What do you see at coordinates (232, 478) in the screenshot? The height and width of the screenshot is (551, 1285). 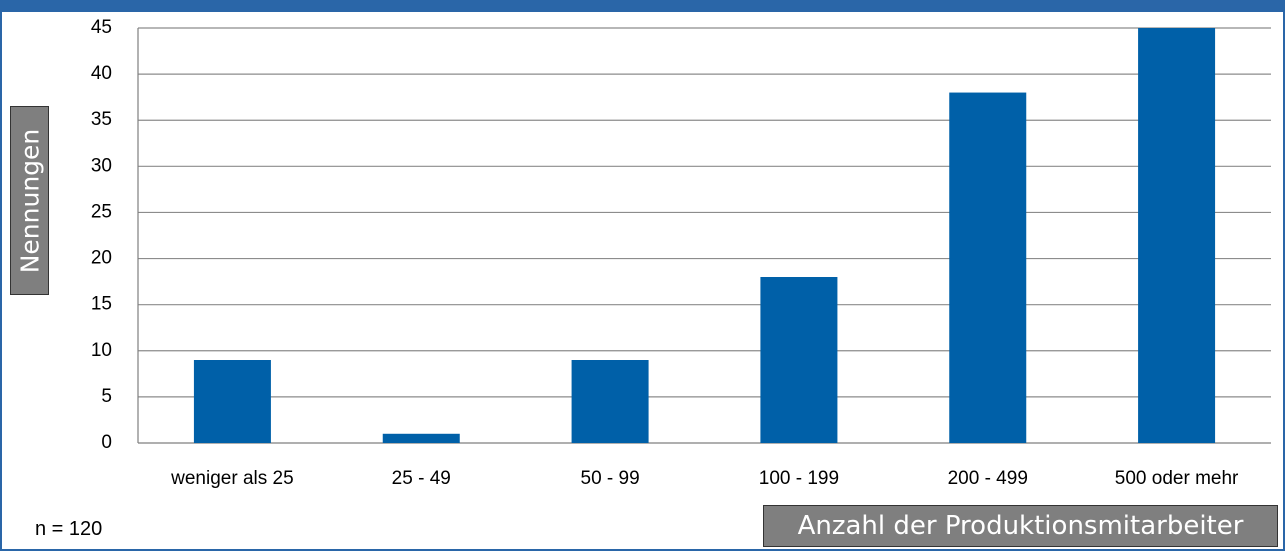 I see `x-tick-label: weniger als 25` at bounding box center [232, 478].